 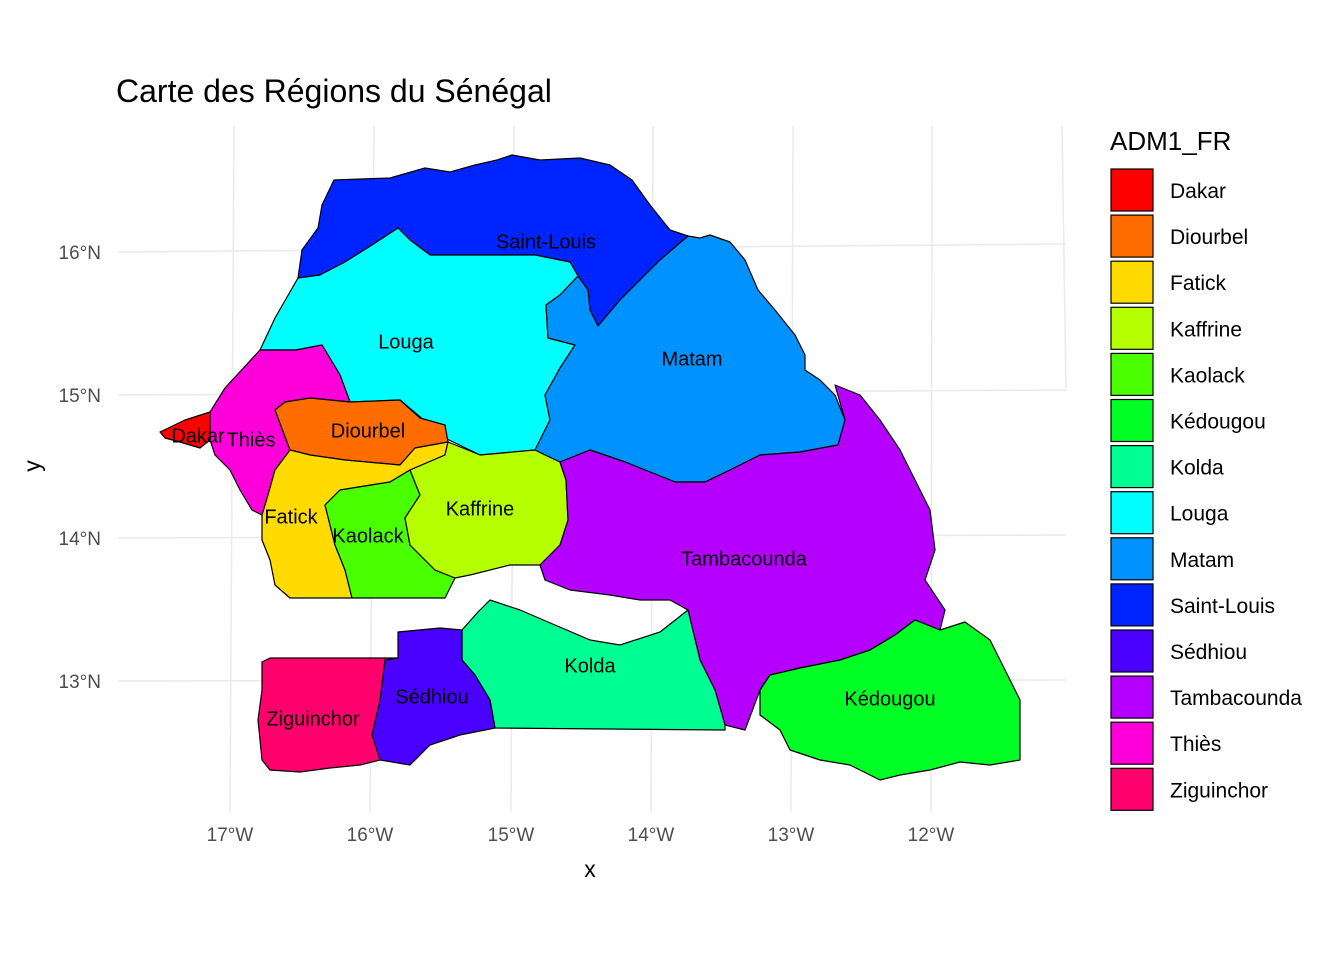 I want to click on legend-label-11: Tambacounda, so click(x=1236, y=698).